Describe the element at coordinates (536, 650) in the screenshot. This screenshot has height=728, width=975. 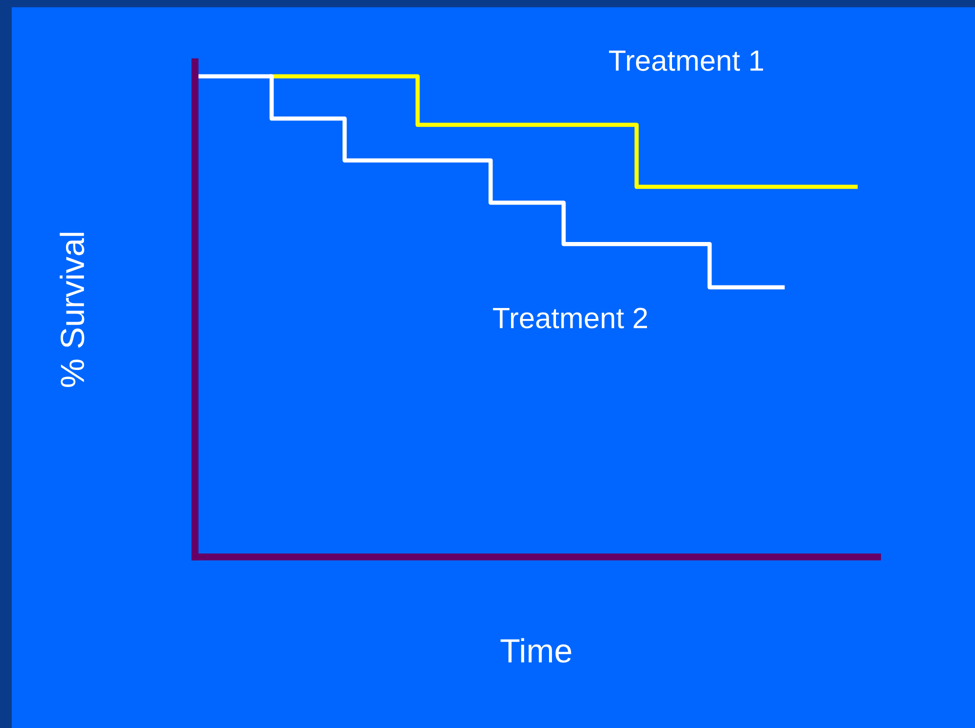
I see `x-axis-title: Time` at that location.